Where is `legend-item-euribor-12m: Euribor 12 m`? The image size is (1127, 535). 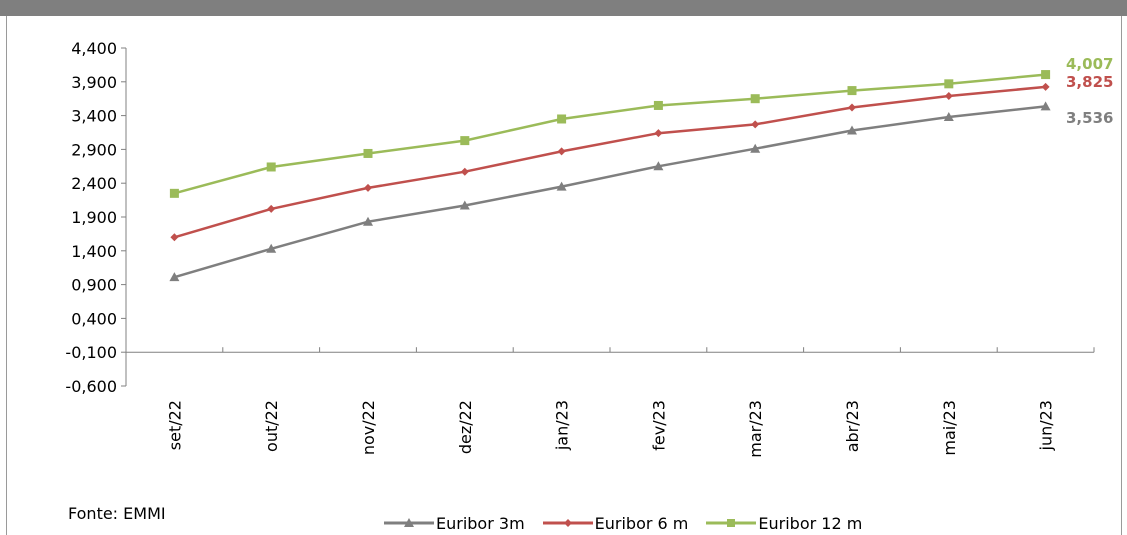
legend-item-euribor-12m: Euribor 12 m is located at coordinates (784, 523).